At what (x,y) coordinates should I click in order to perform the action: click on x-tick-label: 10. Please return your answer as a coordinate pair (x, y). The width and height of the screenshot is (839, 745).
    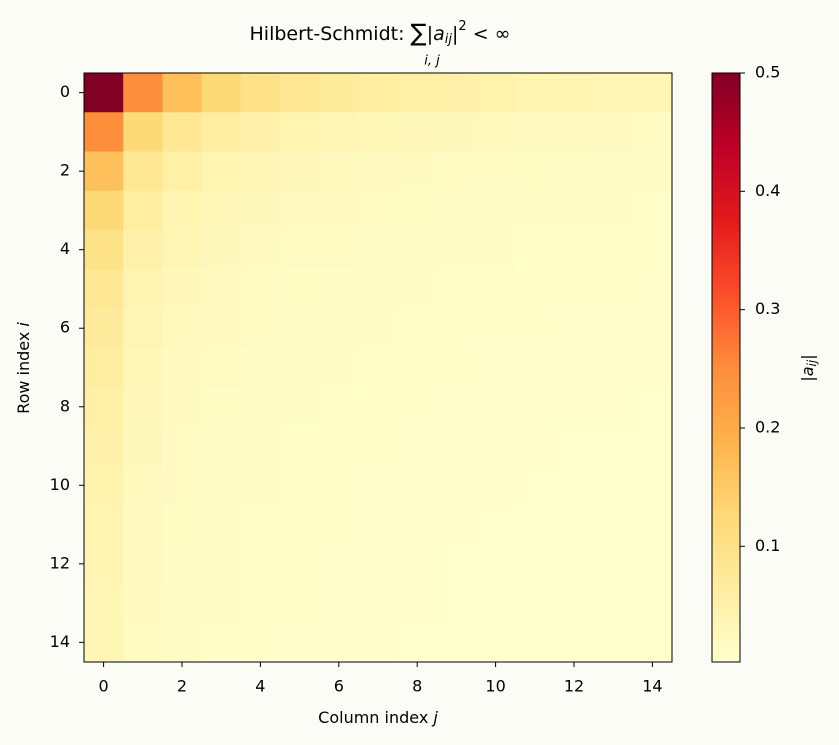
    Looking at the image, I should click on (495, 686).